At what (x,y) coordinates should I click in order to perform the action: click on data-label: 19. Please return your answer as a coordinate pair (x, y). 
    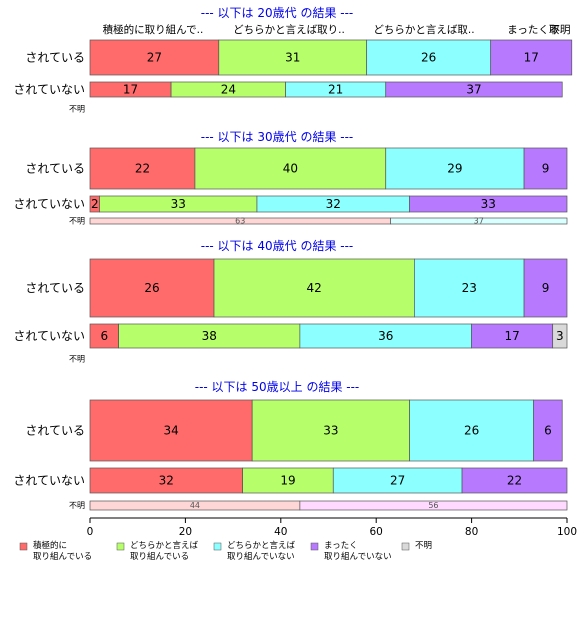
    Looking at the image, I should click on (287, 481).